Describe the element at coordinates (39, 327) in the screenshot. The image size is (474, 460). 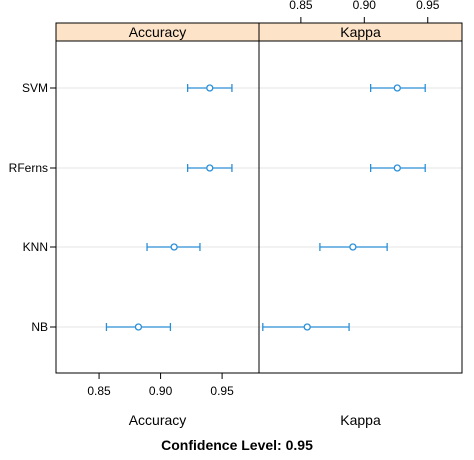
I see `y-tick-label-nb: NB` at that location.